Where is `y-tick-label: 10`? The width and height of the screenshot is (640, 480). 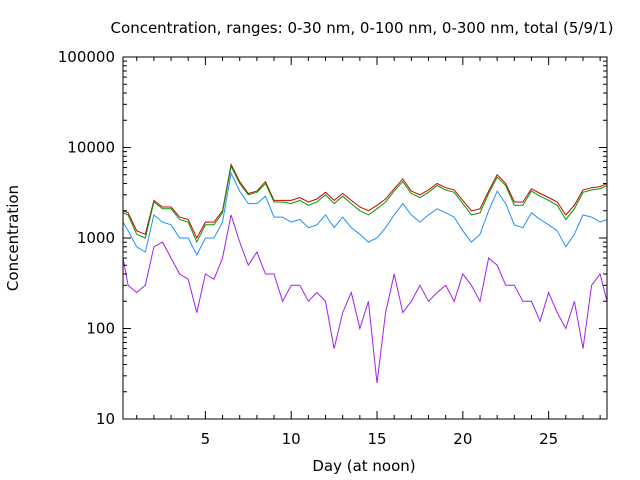 y-tick-label: 10 is located at coordinates (105, 419).